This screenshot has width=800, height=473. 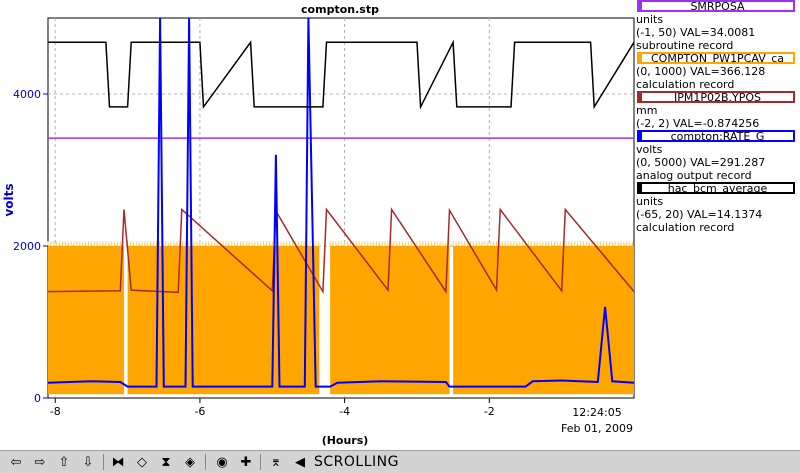 What do you see at coordinates (597, 428) in the screenshot?
I see `end-date-label: Feb 01, 2009` at bounding box center [597, 428].